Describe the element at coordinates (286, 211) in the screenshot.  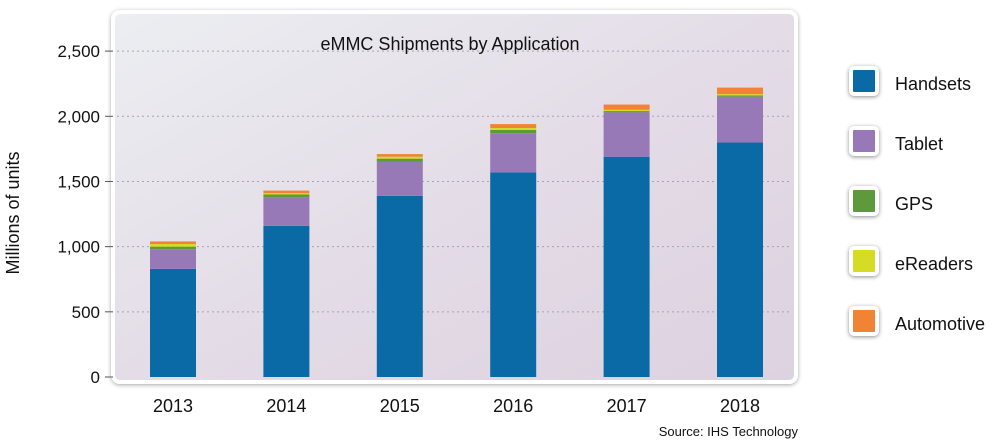
I see `bar-tablet-2014` at that location.